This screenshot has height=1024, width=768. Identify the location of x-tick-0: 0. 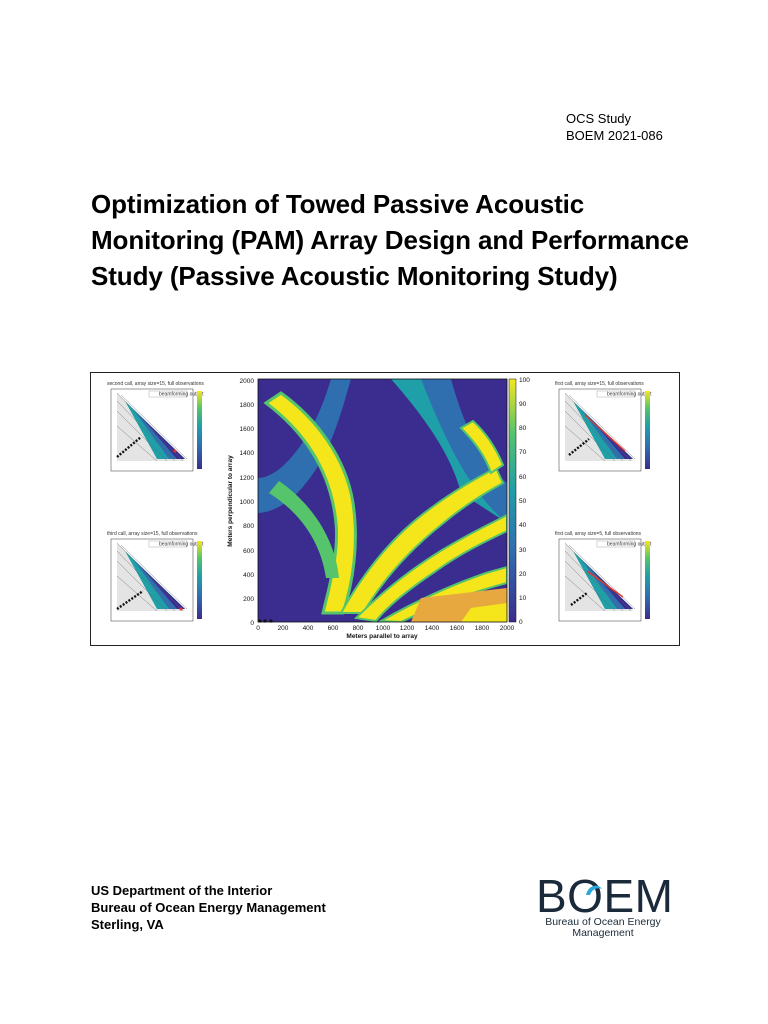
(258, 628).